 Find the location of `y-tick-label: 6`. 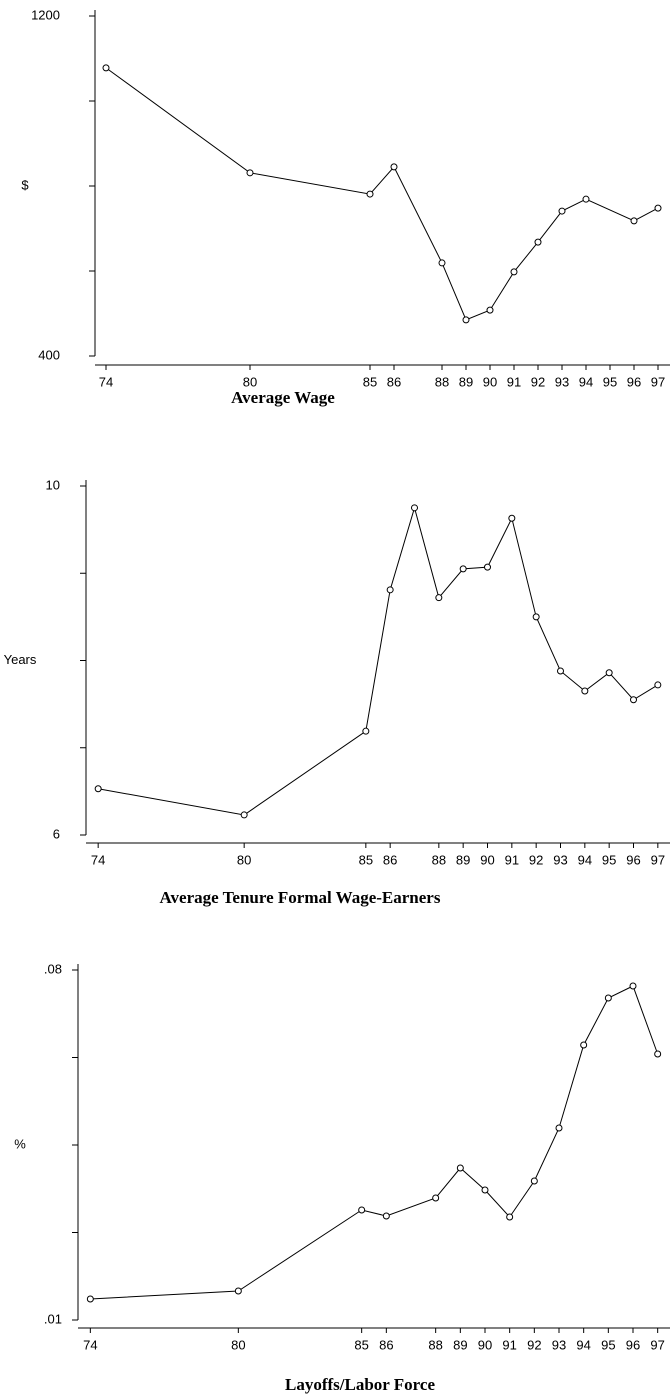

y-tick-label: 6 is located at coordinates (56, 833).